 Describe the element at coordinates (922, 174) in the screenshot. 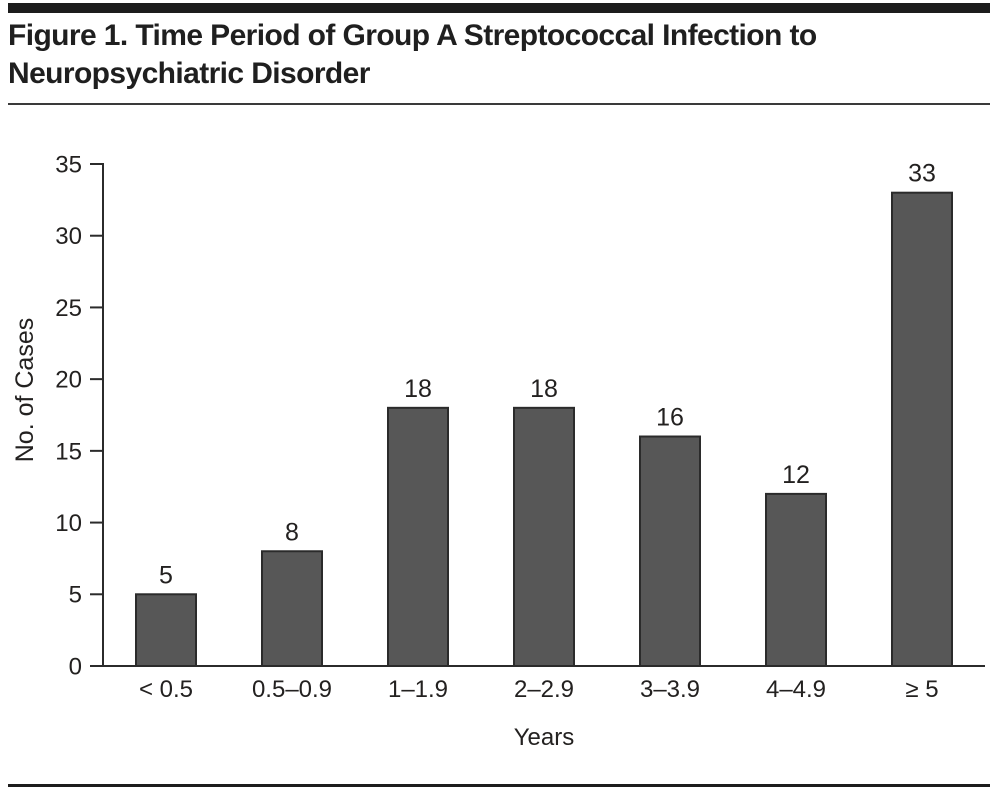

I see `bar-value-label: 33` at that location.